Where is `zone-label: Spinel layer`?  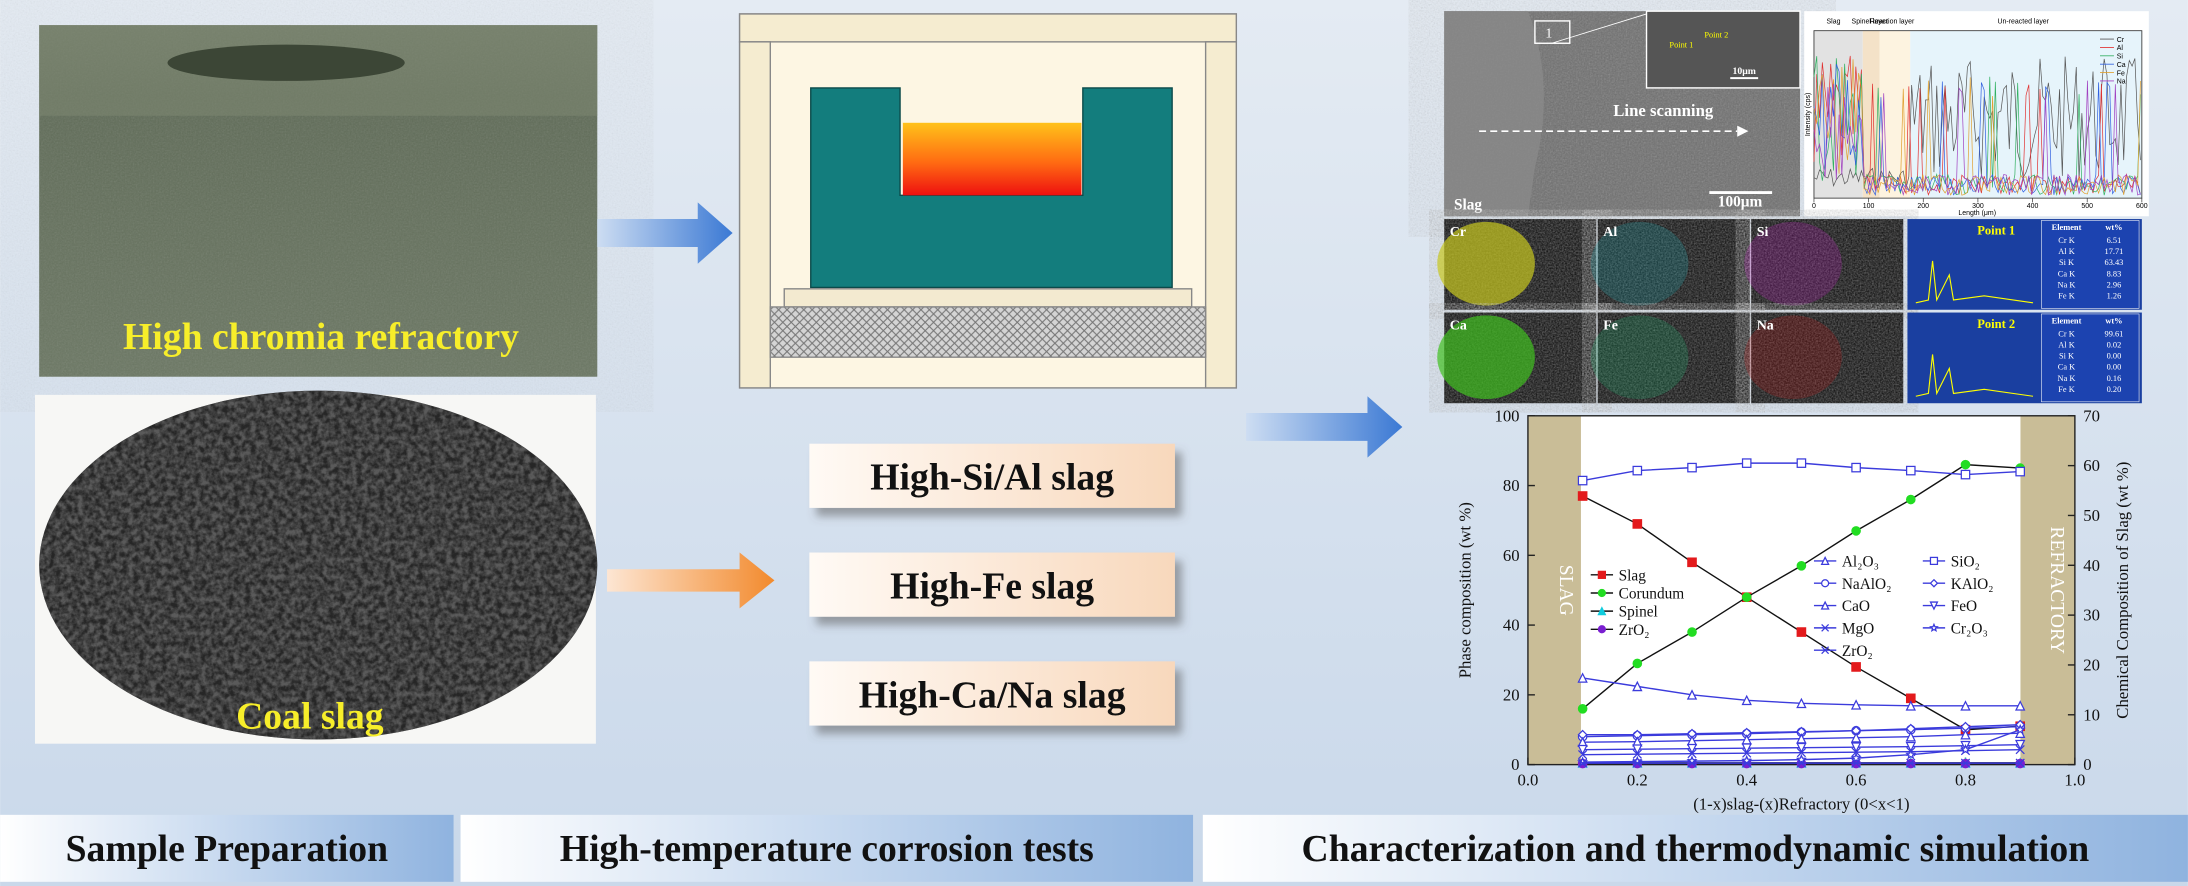
zone-label: Spinel layer is located at coordinates (1870, 22).